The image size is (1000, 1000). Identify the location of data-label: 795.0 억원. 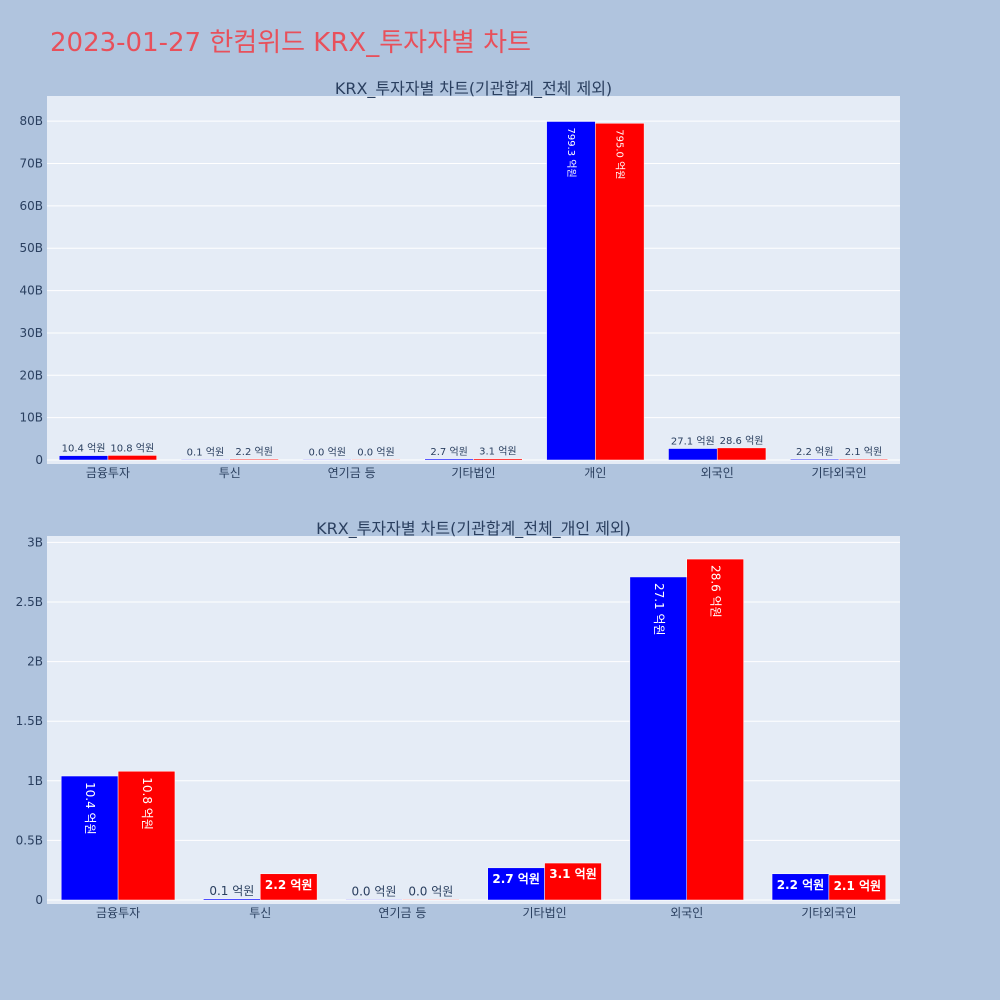
(620, 154).